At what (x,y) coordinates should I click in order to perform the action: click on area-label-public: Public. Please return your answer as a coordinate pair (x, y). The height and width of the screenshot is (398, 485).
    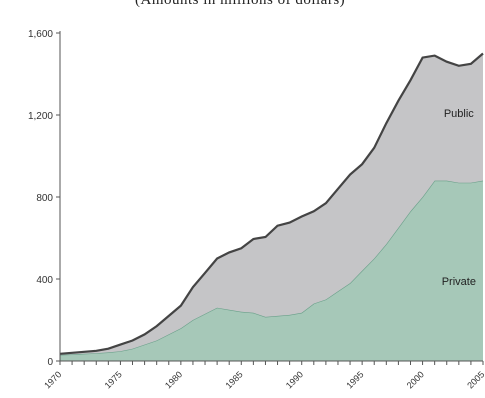
    Looking at the image, I should click on (459, 114).